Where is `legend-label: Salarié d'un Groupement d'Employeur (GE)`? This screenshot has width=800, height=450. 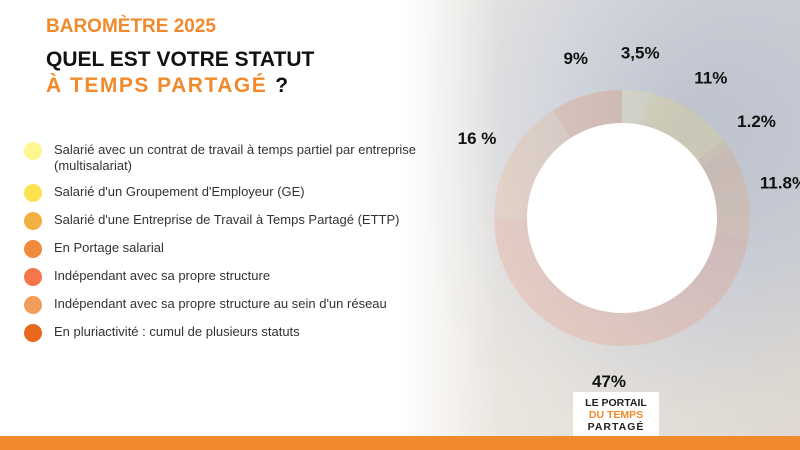 legend-label: Salarié d'un Groupement d'Employeur (GE) is located at coordinates (179, 191).